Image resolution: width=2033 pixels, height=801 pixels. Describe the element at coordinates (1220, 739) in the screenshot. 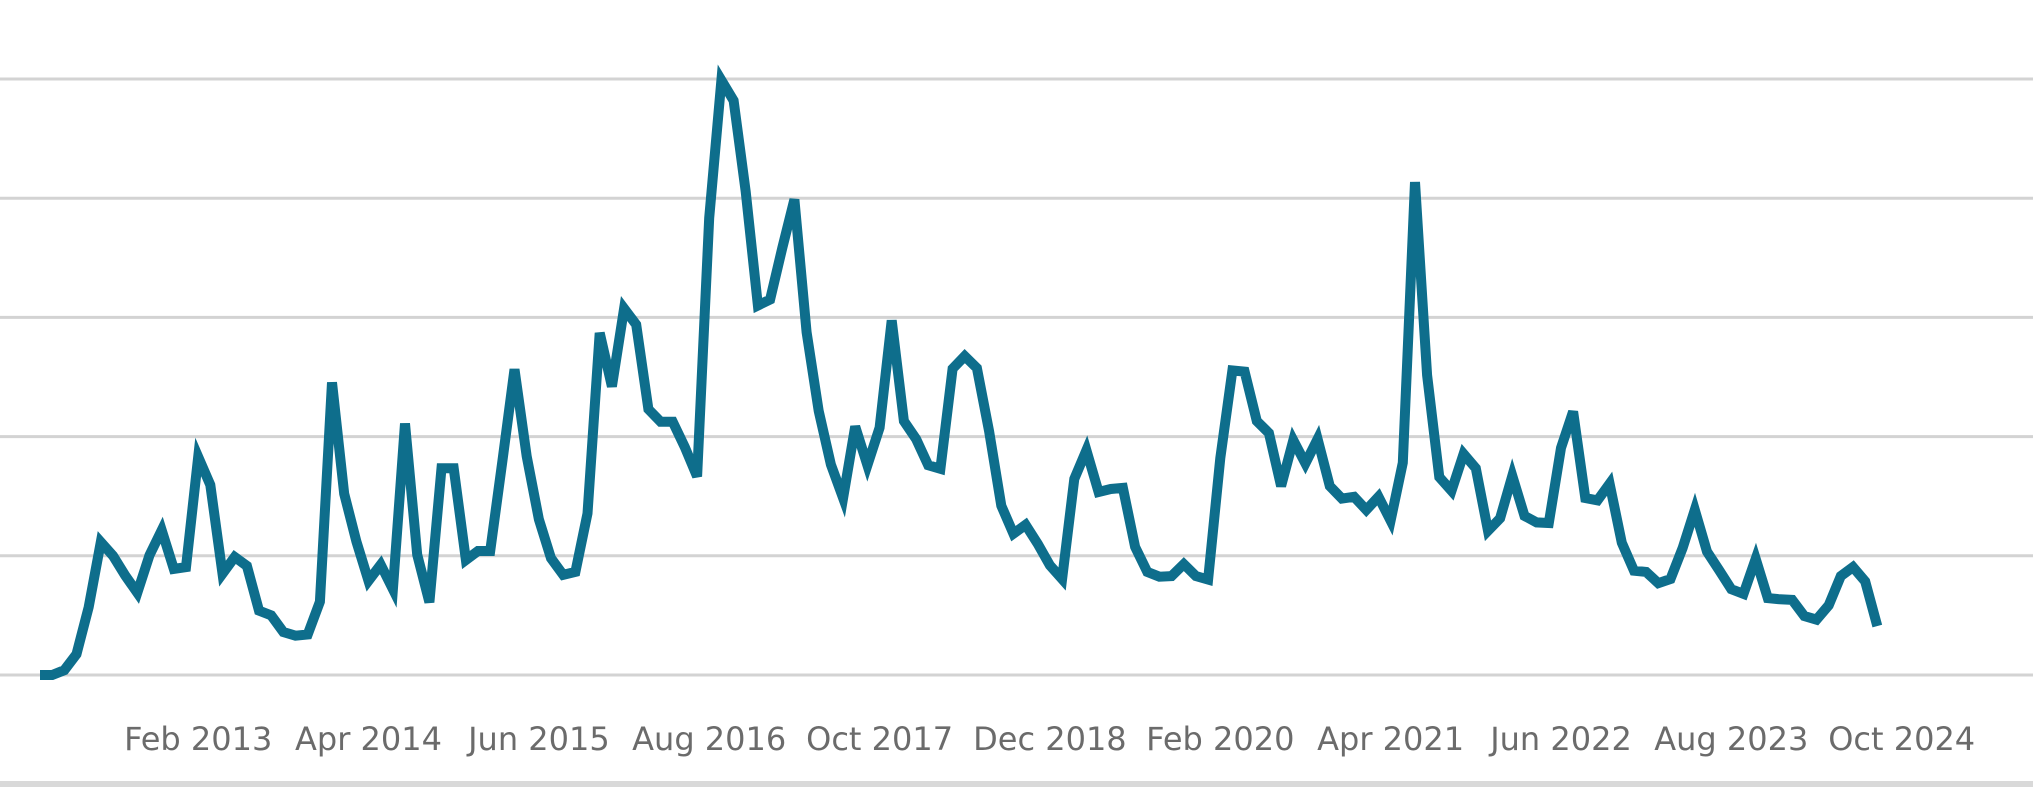

I see `x-tick-label: Feb 2020` at that location.